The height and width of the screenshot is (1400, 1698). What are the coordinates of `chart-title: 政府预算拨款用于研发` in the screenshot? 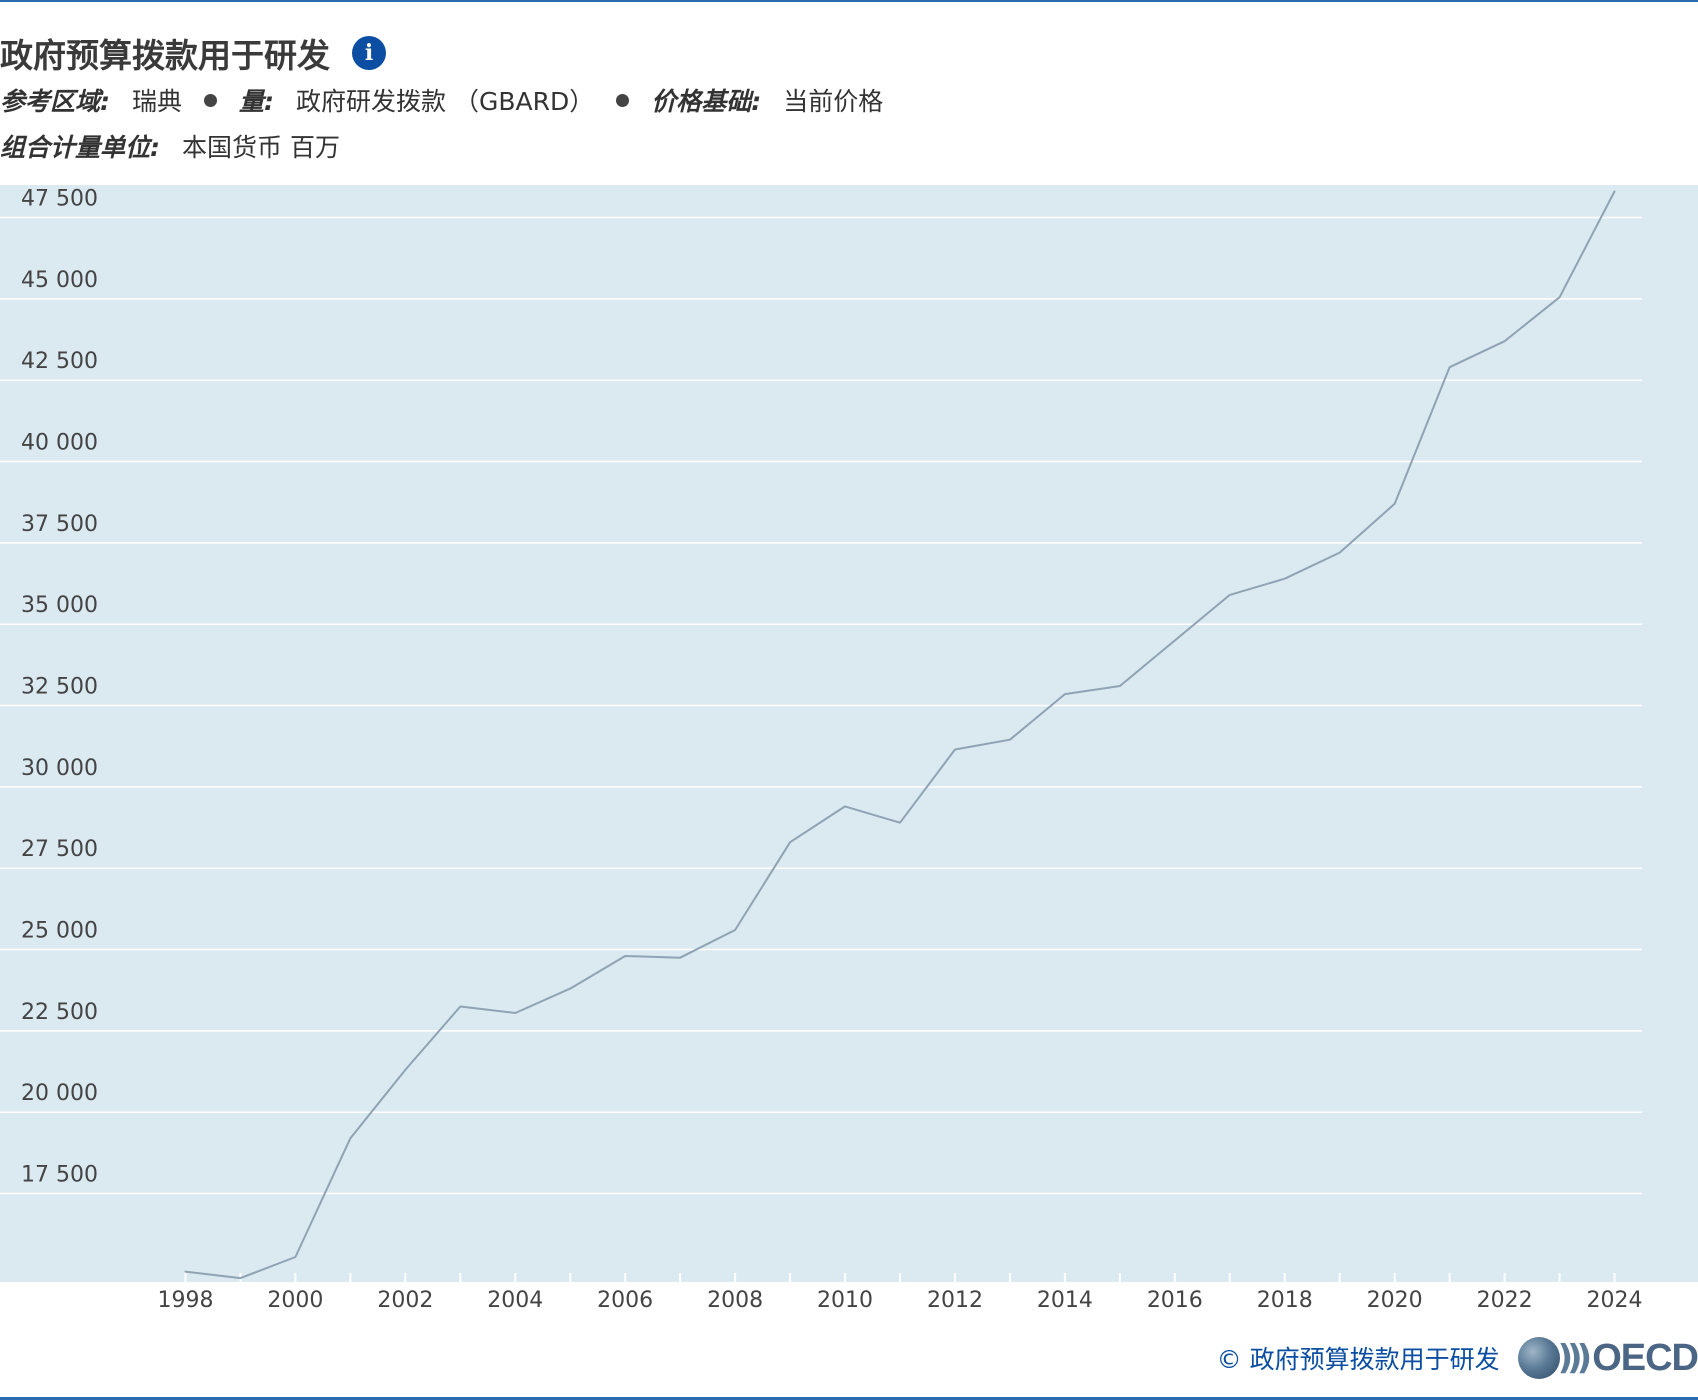 It's located at (165, 55).